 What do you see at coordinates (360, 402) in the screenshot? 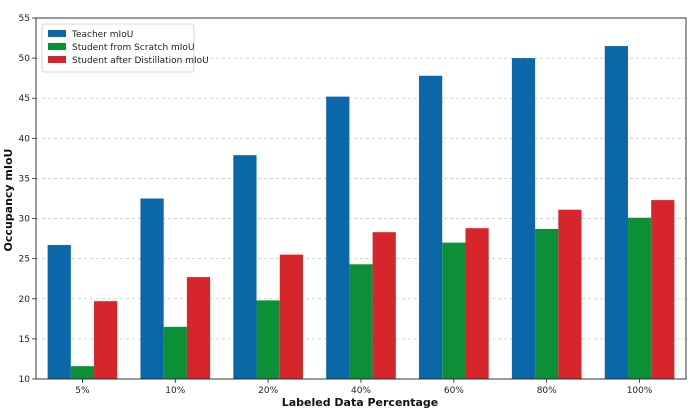
I see `x-axis-label: Labeled Data Percentage` at bounding box center [360, 402].